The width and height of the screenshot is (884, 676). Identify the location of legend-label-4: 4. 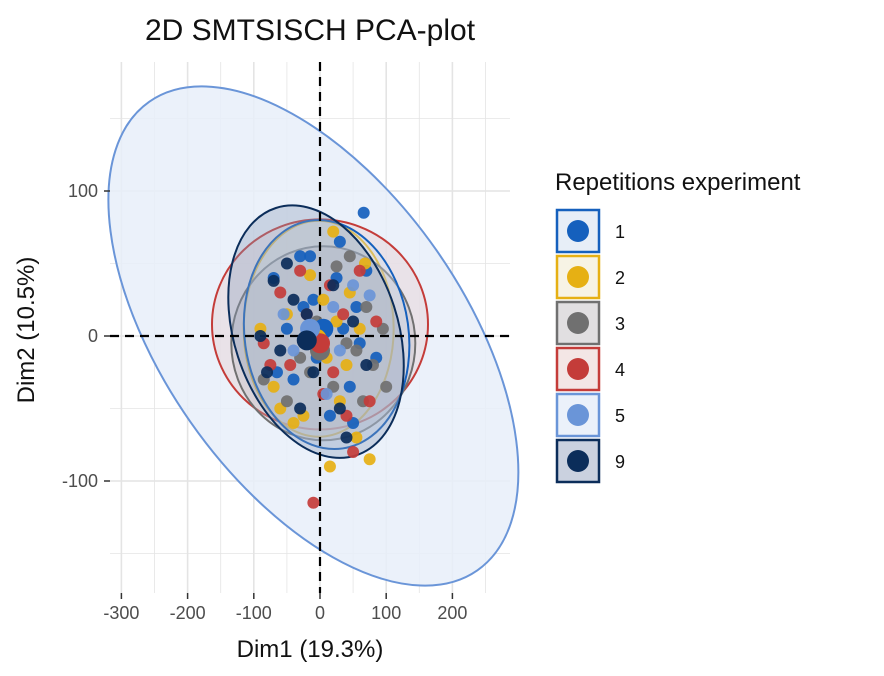
(620, 370).